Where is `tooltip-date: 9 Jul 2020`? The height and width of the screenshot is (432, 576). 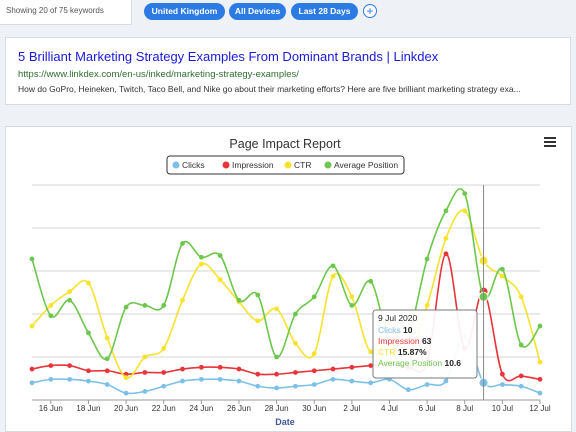
tooltip-date: 9 Jul 2020 is located at coordinates (397, 318).